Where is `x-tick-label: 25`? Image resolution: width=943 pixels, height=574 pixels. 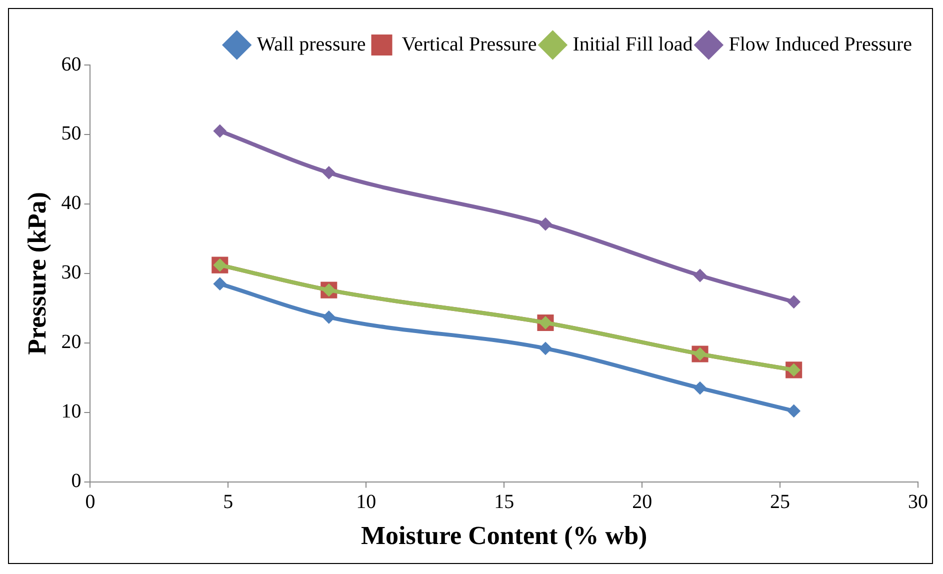 x-tick-label: 25 is located at coordinates (780, 502).